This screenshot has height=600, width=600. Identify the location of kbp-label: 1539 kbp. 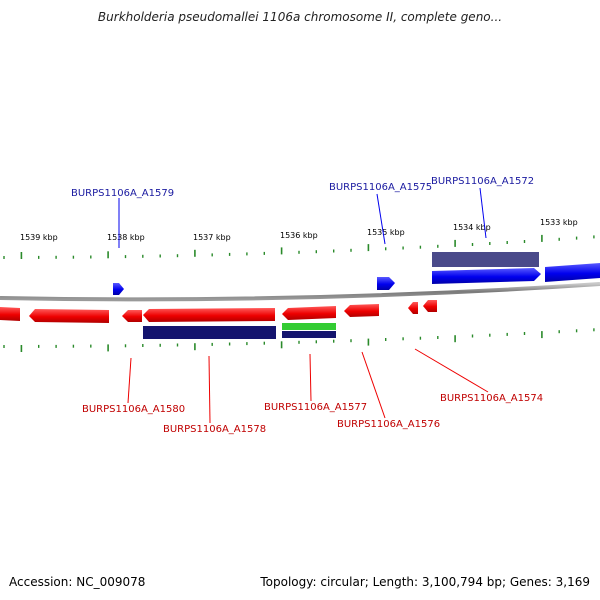
(39, 237).